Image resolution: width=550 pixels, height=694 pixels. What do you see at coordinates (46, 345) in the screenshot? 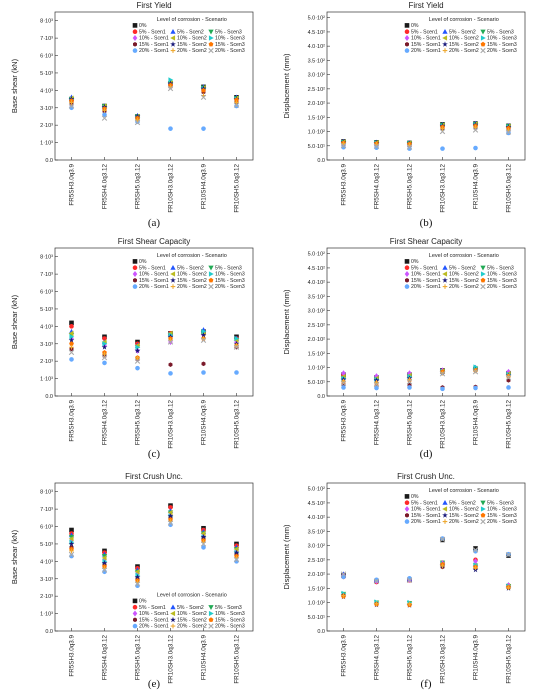
I see `y-tick-label: 3·10³` at bounding box center [46, 345].